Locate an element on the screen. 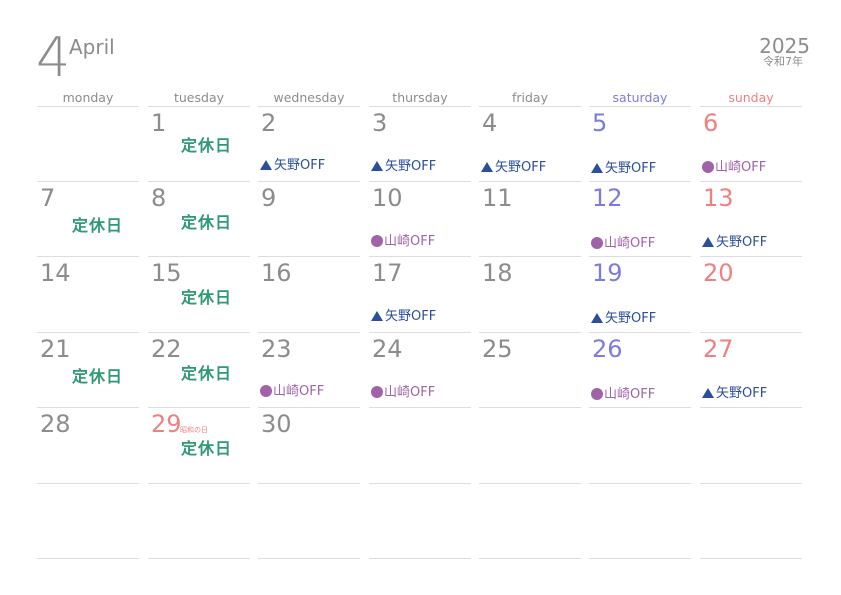 The image size is (841, 595). day-number: 23 is located at coordinates (276, 349).